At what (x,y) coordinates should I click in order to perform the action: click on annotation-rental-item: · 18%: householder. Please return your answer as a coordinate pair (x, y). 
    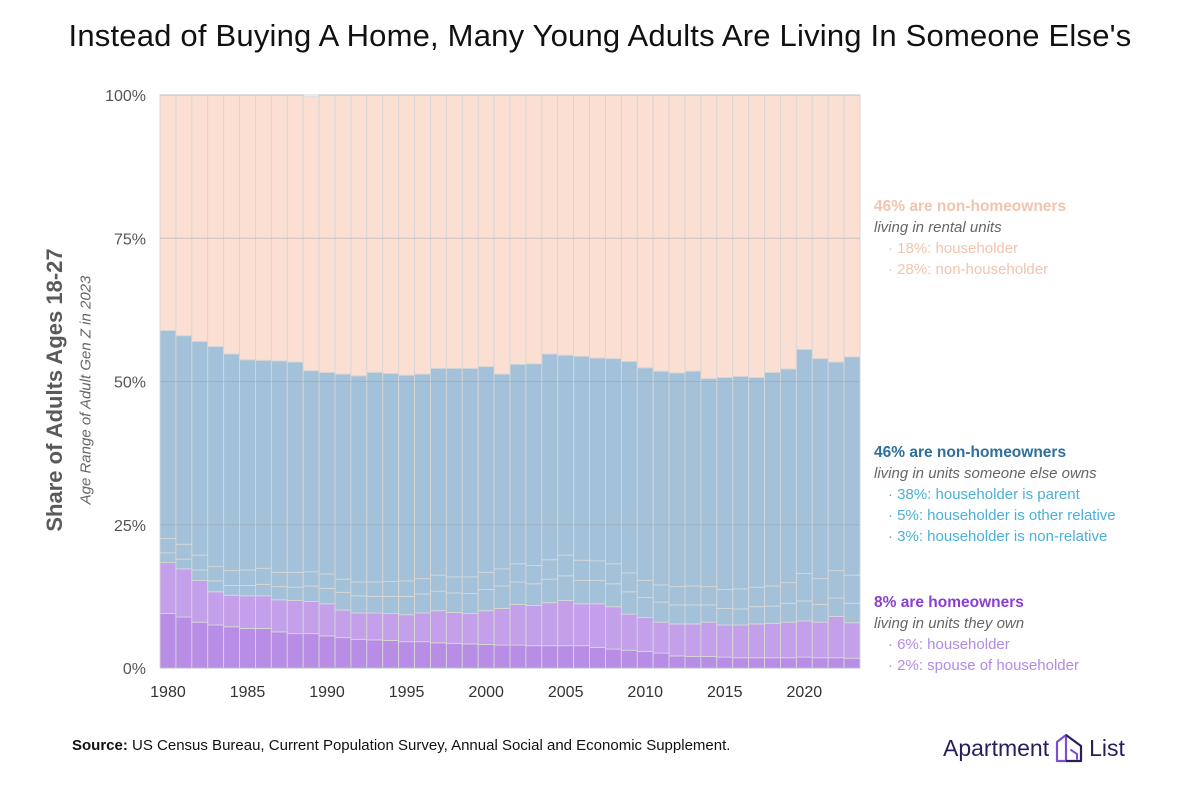
    Looking at the image, I should click on (953, 248).